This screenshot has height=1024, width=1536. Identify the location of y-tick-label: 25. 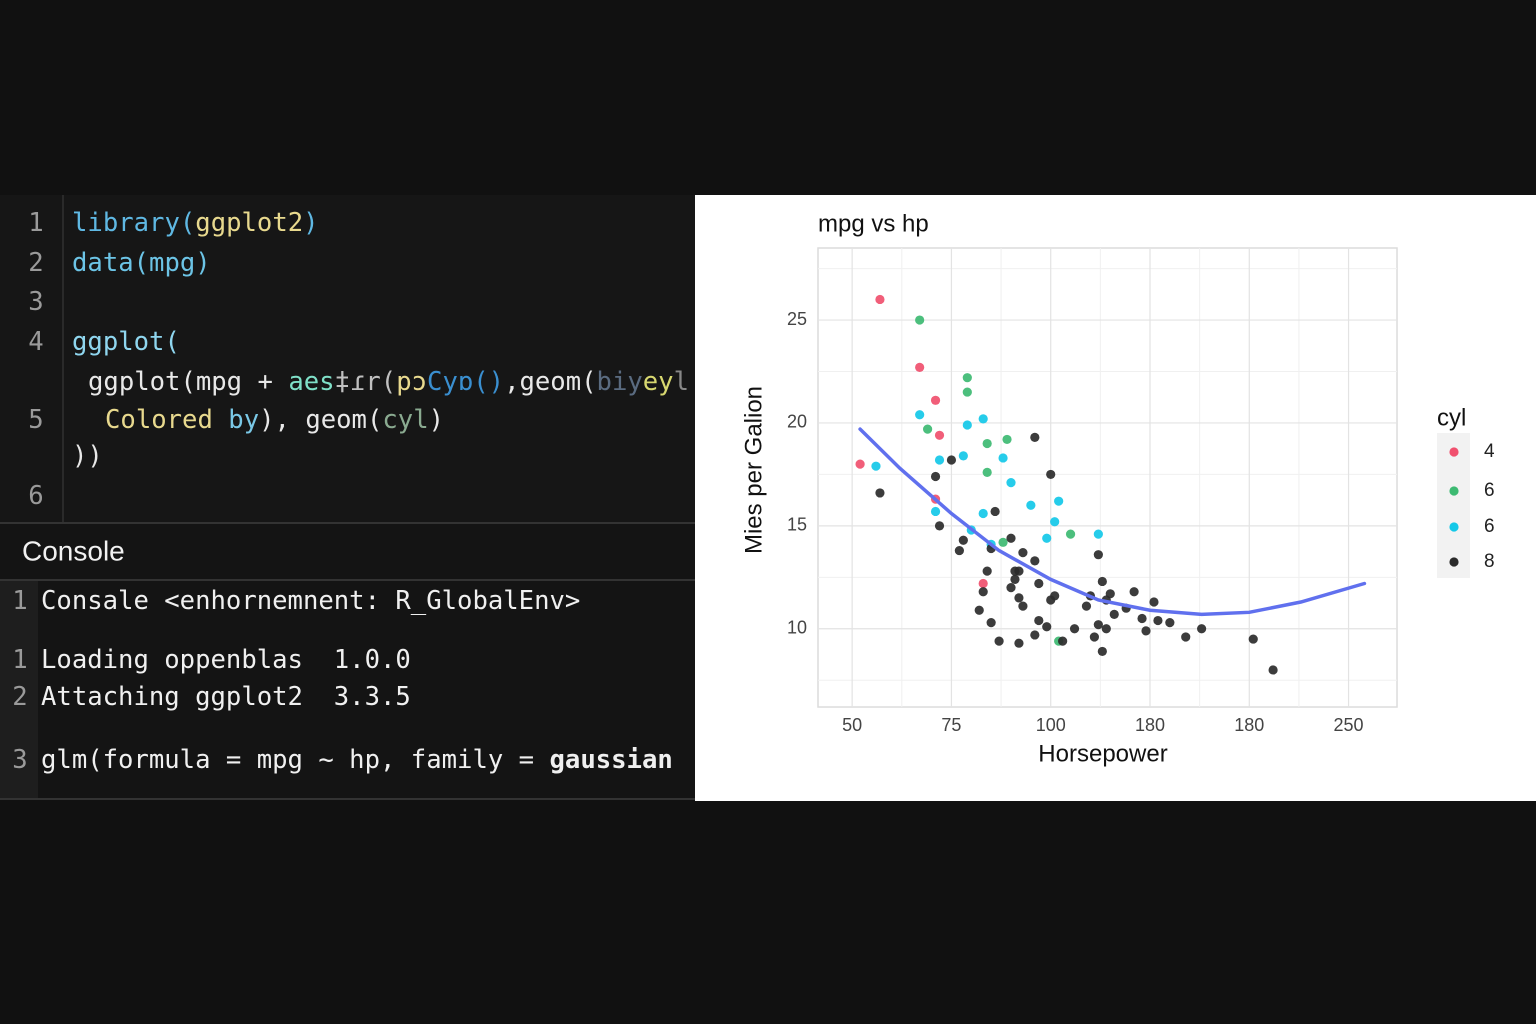
(797, 319).